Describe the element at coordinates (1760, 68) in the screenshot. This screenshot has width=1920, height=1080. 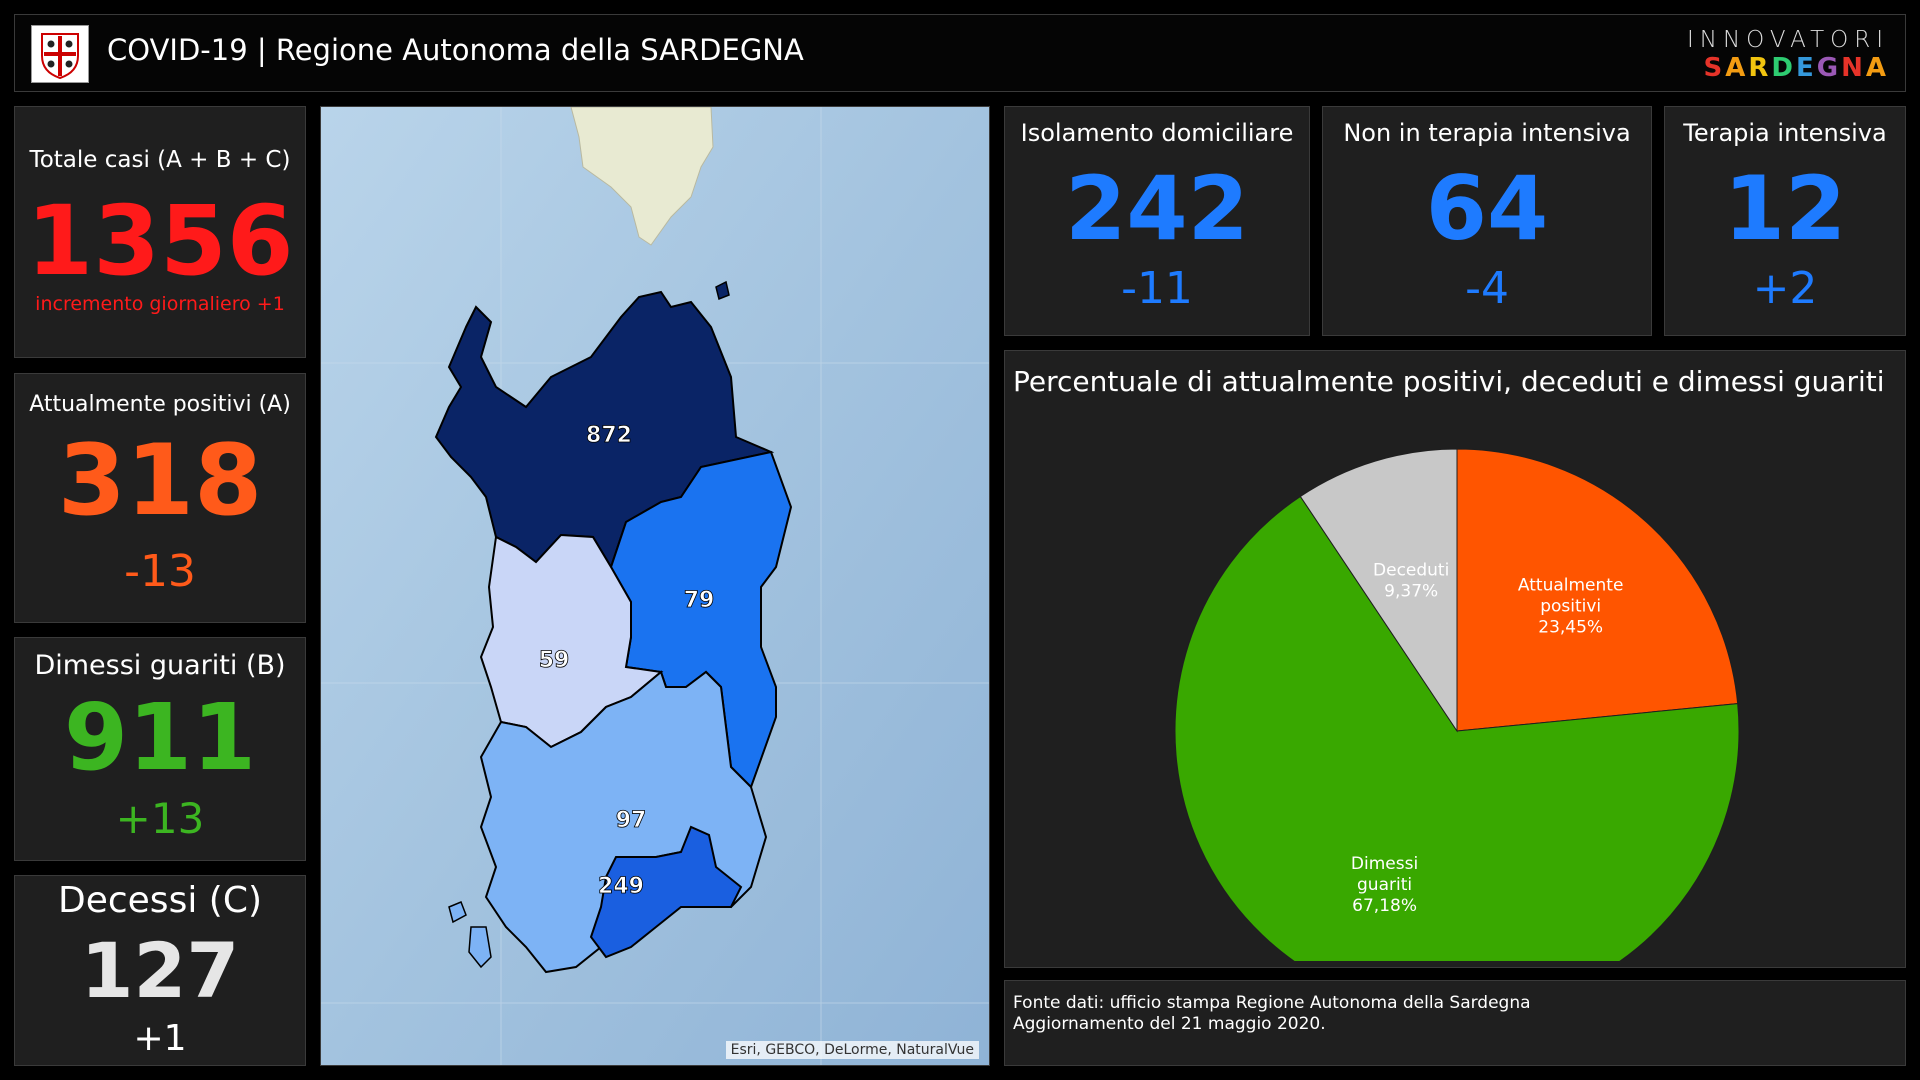
I see `brand-letter: R` at that location.